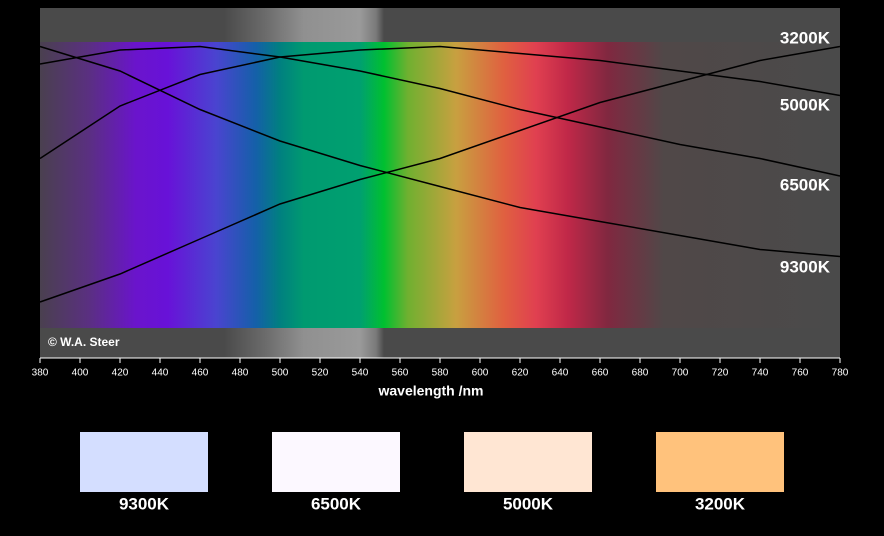 The image size is (884, 536). I want to click on series-label: 3200K, so click(805, 37).